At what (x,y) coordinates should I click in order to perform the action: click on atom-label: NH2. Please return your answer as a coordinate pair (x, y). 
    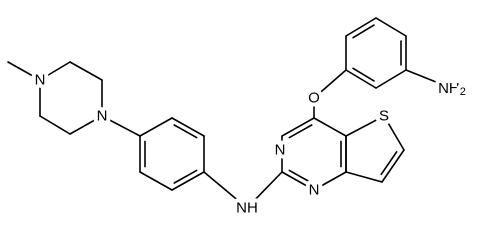
    Looking at the image, I should click on (452, 89).